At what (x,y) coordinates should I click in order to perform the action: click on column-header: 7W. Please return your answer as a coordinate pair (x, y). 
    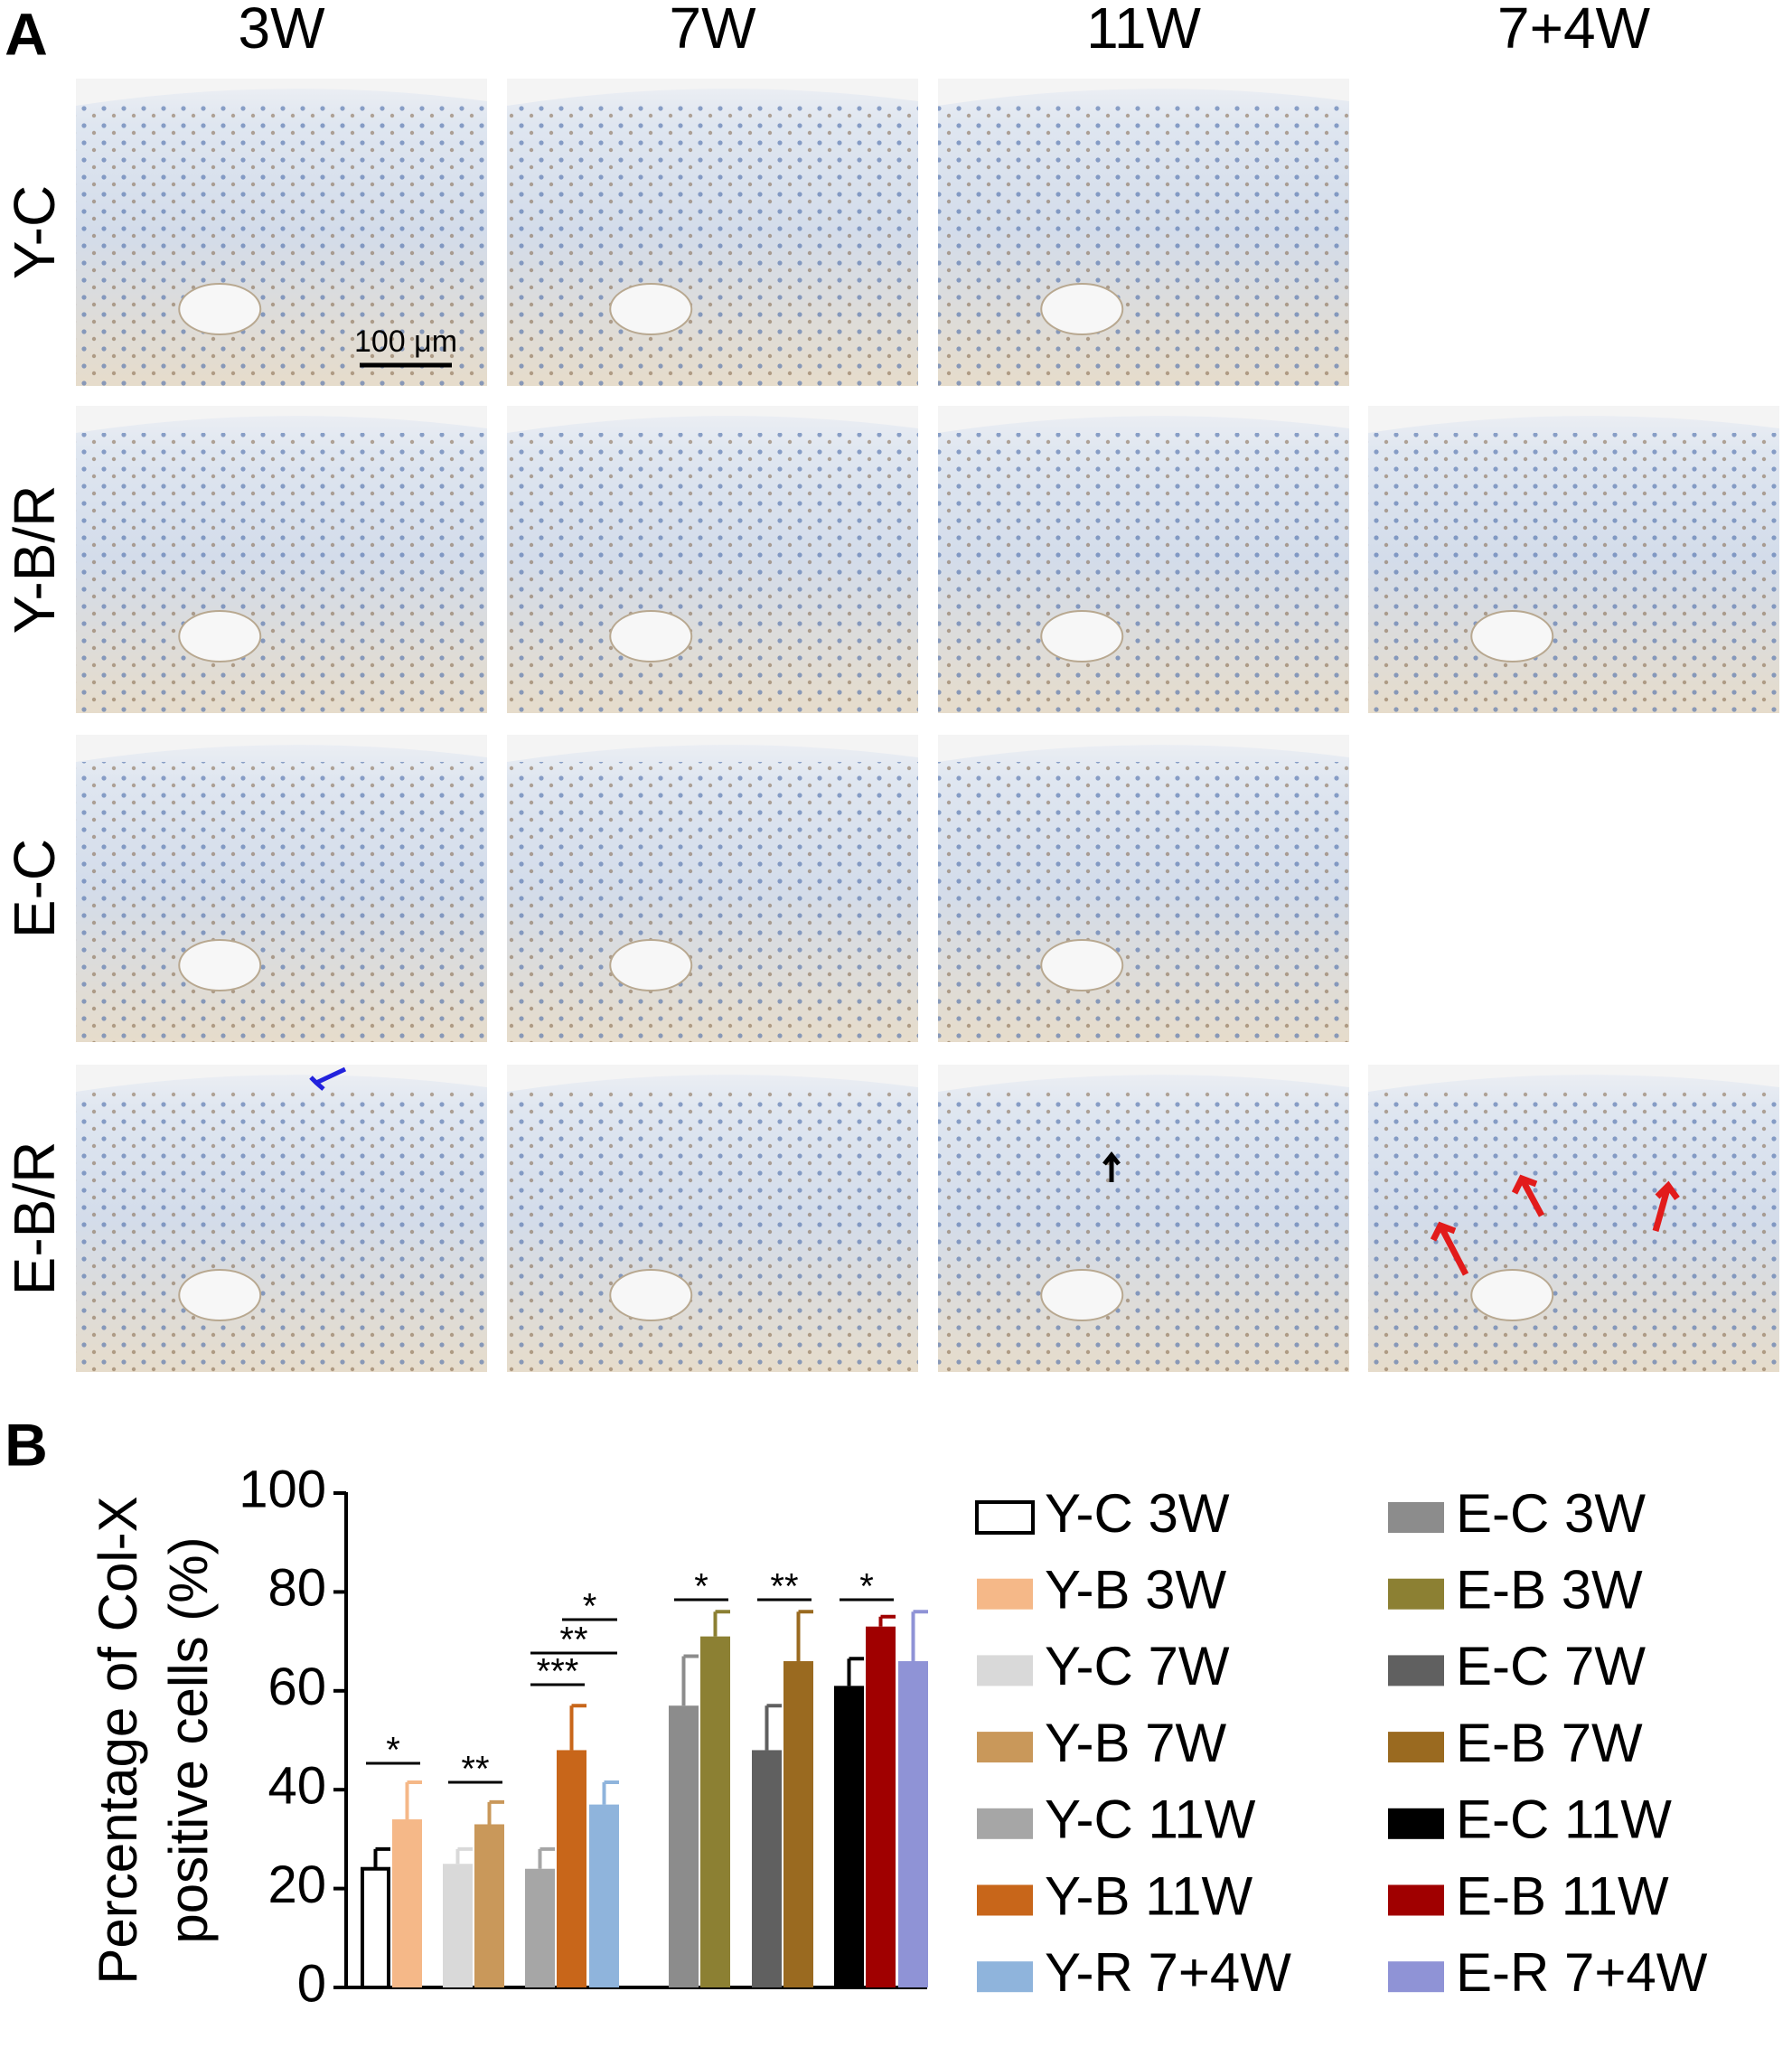
    Looking at the image, I should click on (713, 30).